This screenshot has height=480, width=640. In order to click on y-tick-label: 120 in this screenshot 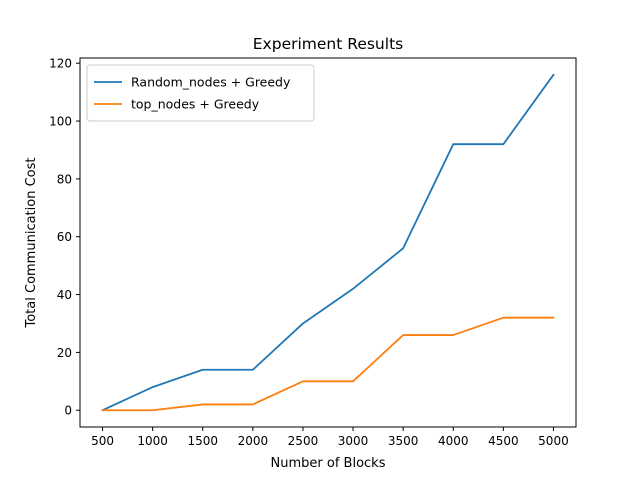, I will do `click(60, 64)`.